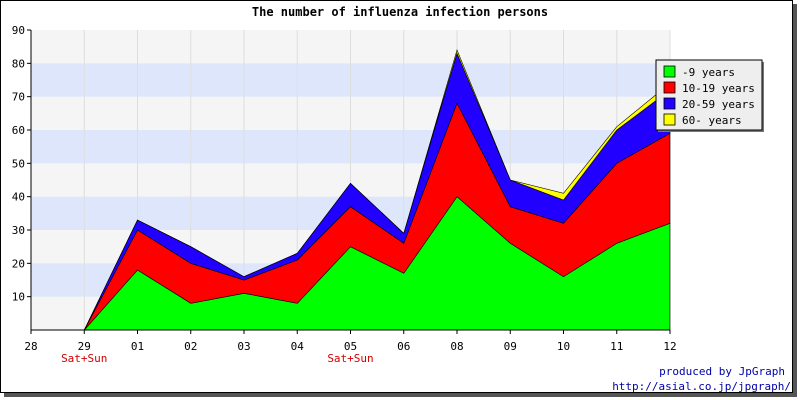 This screenshot has width=800, height=400. What do you see at coordinates (18, 297) in the screenshot?
I see `y-tick-label: 10` at bounding box center [18, 297].